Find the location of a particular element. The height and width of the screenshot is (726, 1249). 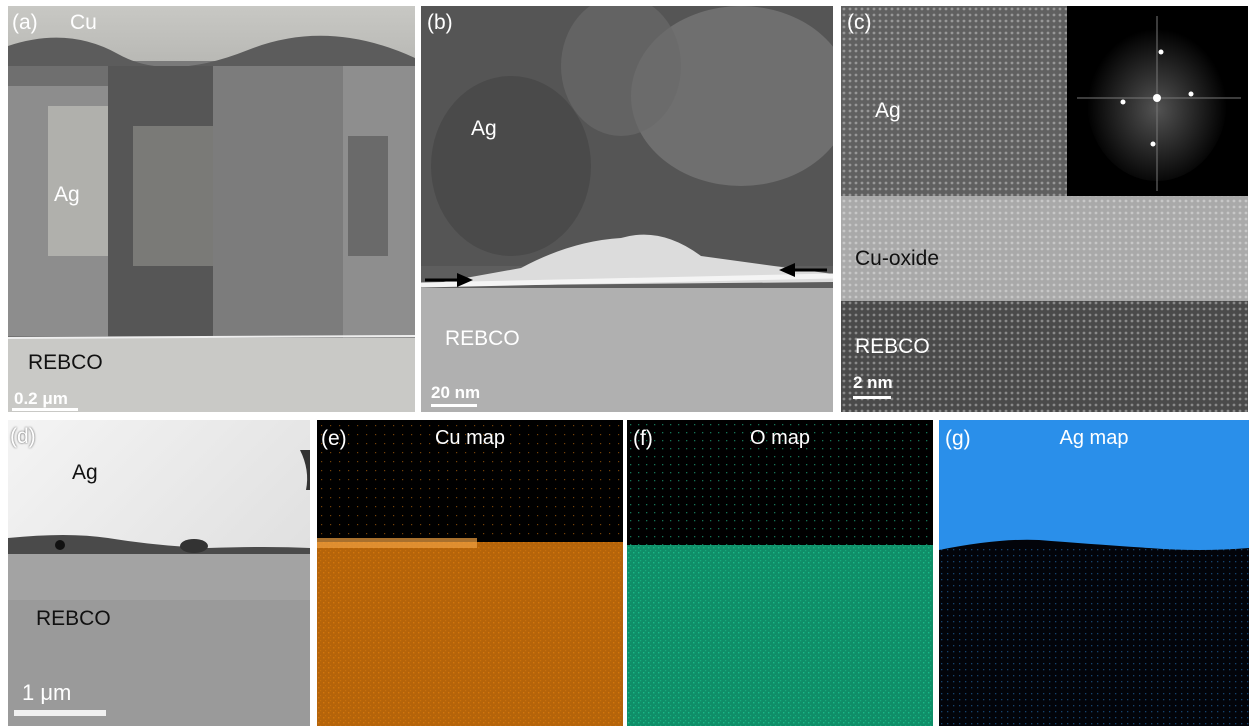

panel-a-label-cu: Cu is located at coordinates (83, 22).